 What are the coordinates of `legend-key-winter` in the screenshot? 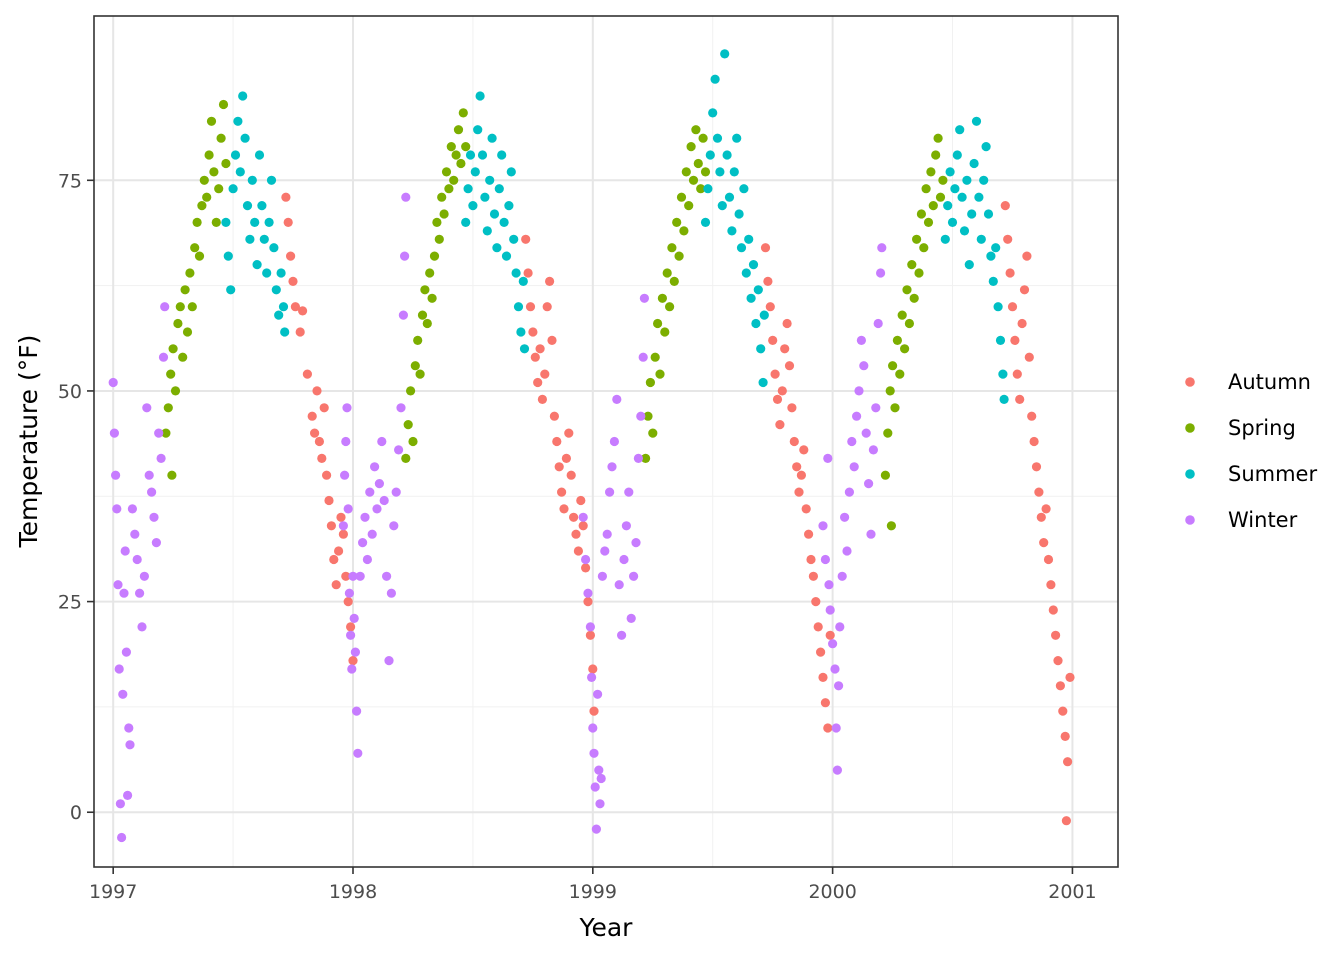 It's located at (1190, 520).